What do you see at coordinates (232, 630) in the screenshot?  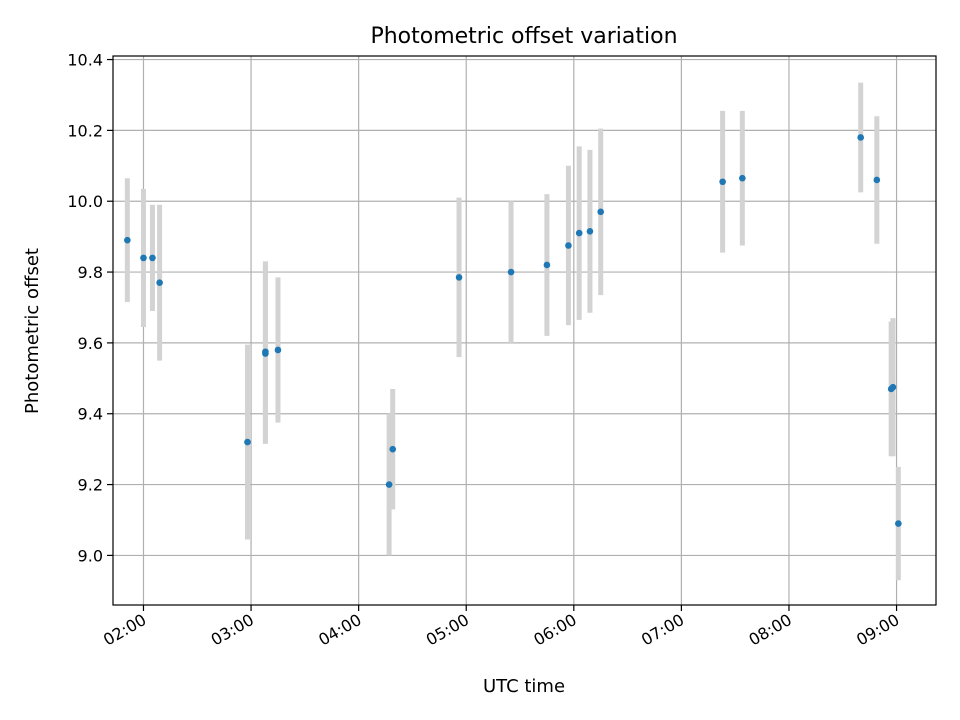 I see `x-tick-label: 03:00` at bounding box center [232, 630].